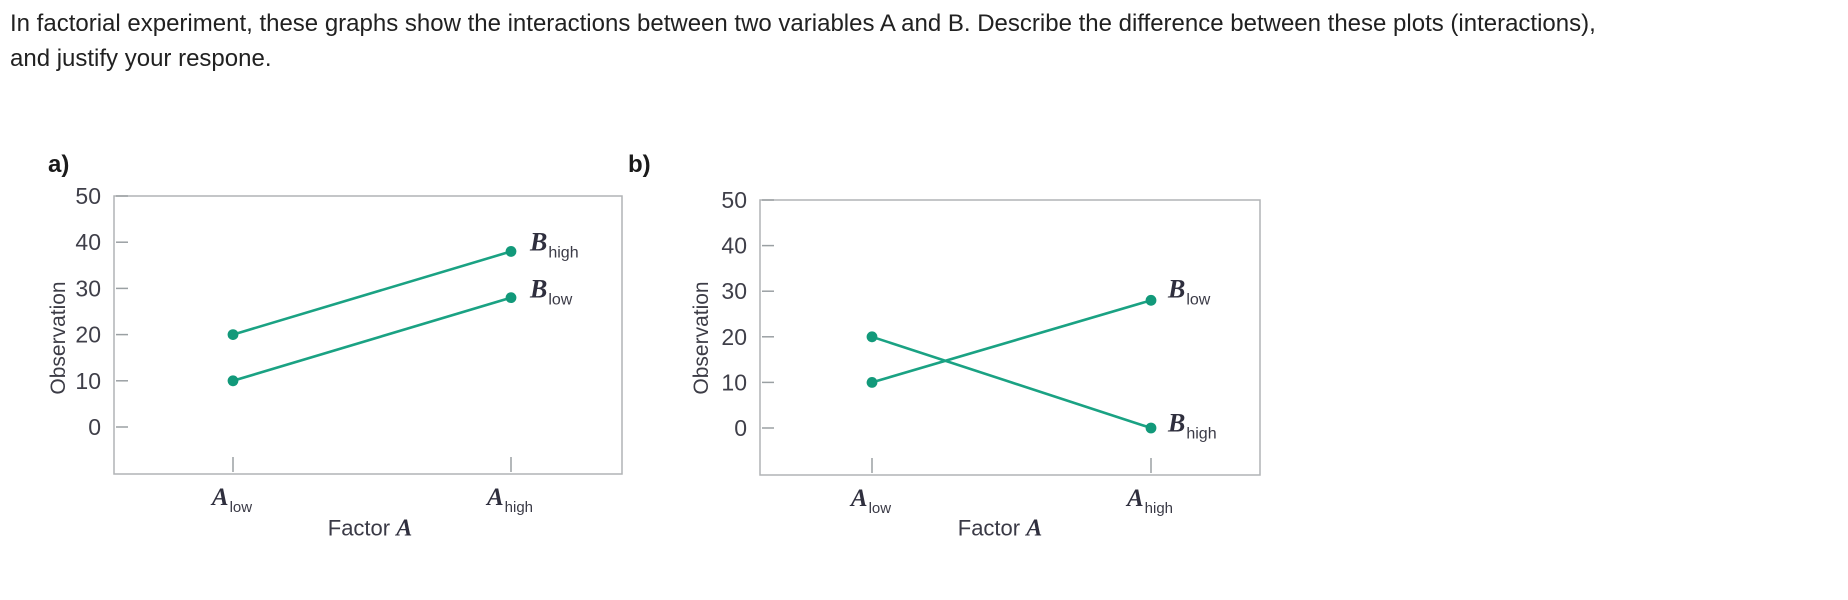 The image size is (1848, 600). What do you see at coordinates (241, 507) in the screenshot?
I see `x-tick-label-a-low-sub: low` at bounding box center [241, 507].